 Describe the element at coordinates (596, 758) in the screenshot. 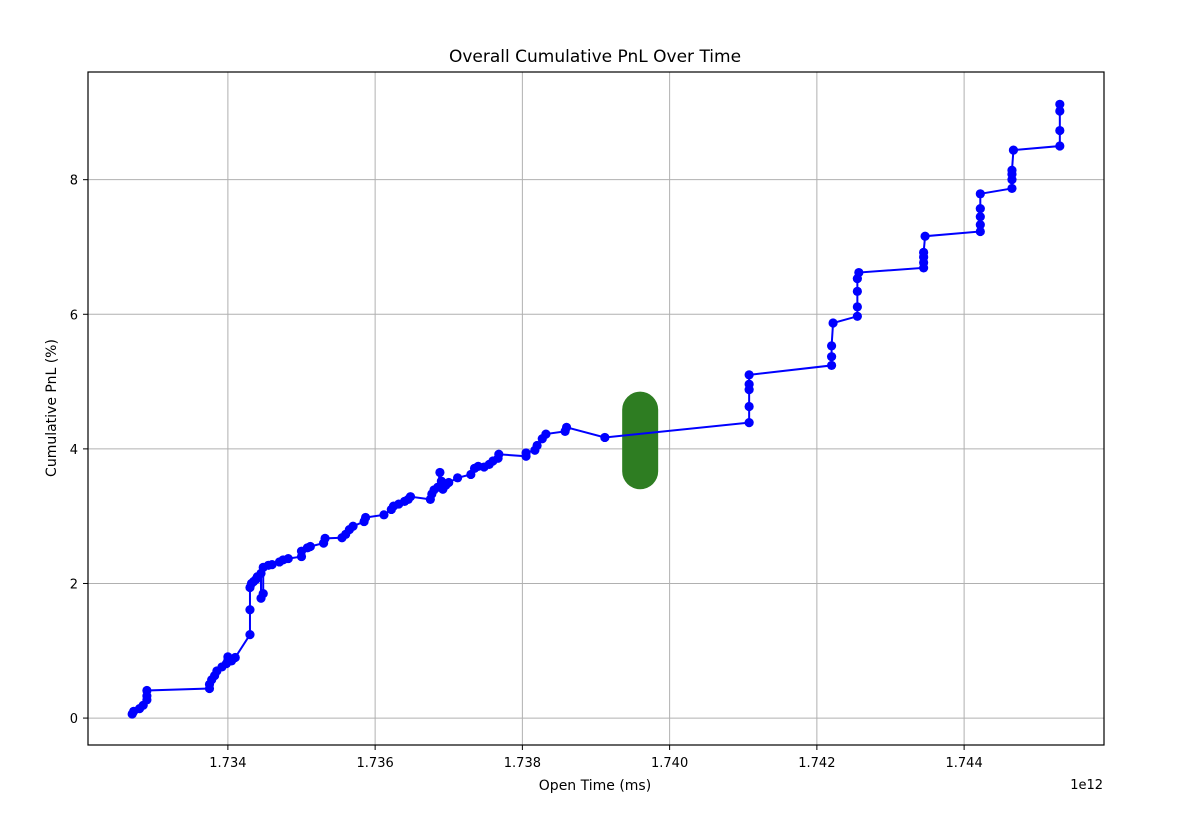

I see `x-axis-ticks: 1.734 1.736 1.738 1.740 1.742 1.744` at that location.